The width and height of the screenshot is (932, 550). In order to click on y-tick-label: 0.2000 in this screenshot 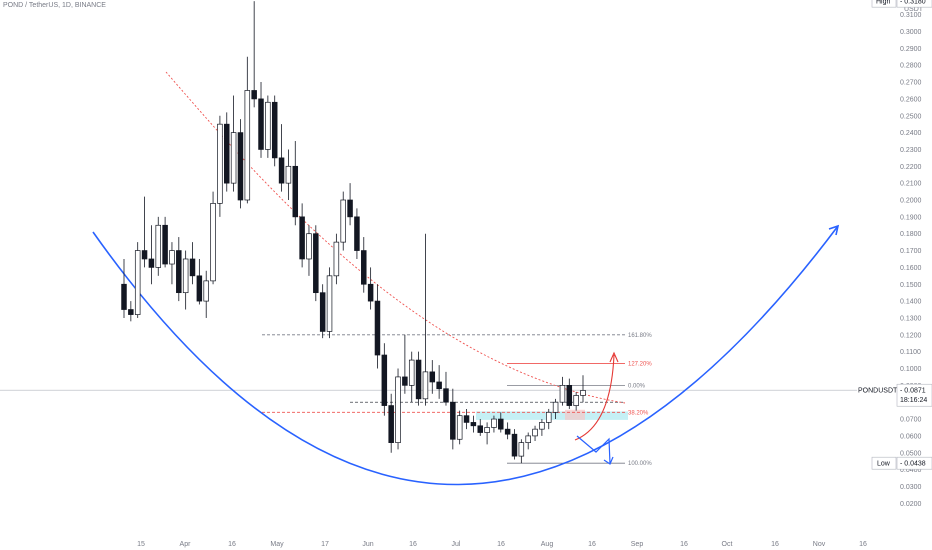, I will do `click(911, 201)`.